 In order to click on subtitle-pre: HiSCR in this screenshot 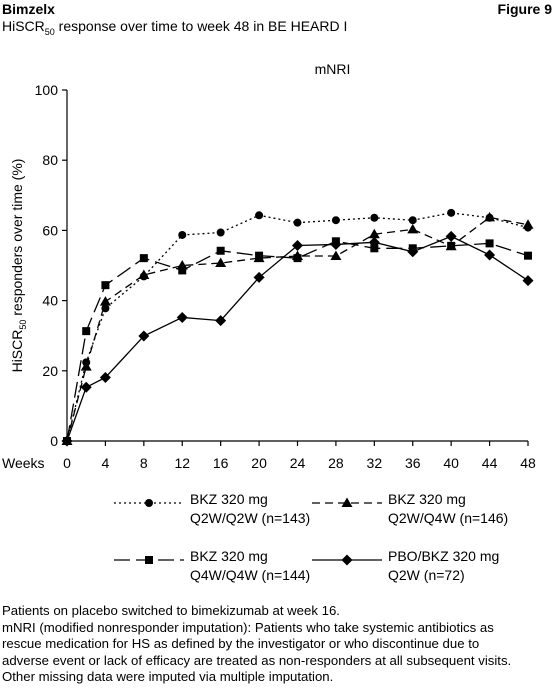, I will do `click(23, 26)`.